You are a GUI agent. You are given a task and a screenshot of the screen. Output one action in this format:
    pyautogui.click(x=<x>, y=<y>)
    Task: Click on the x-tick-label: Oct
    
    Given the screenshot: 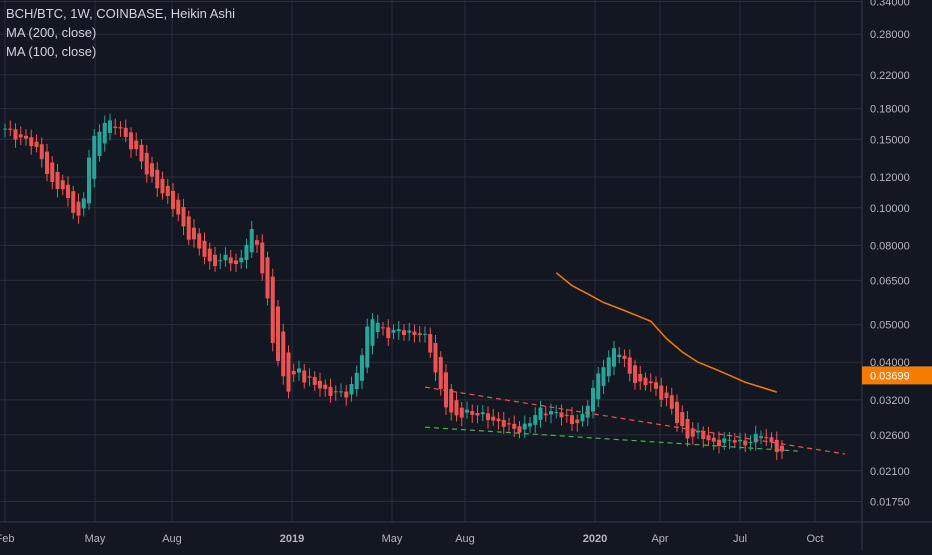 What is the action you would take?
    pyautogui.click(x=814, y=539)
    